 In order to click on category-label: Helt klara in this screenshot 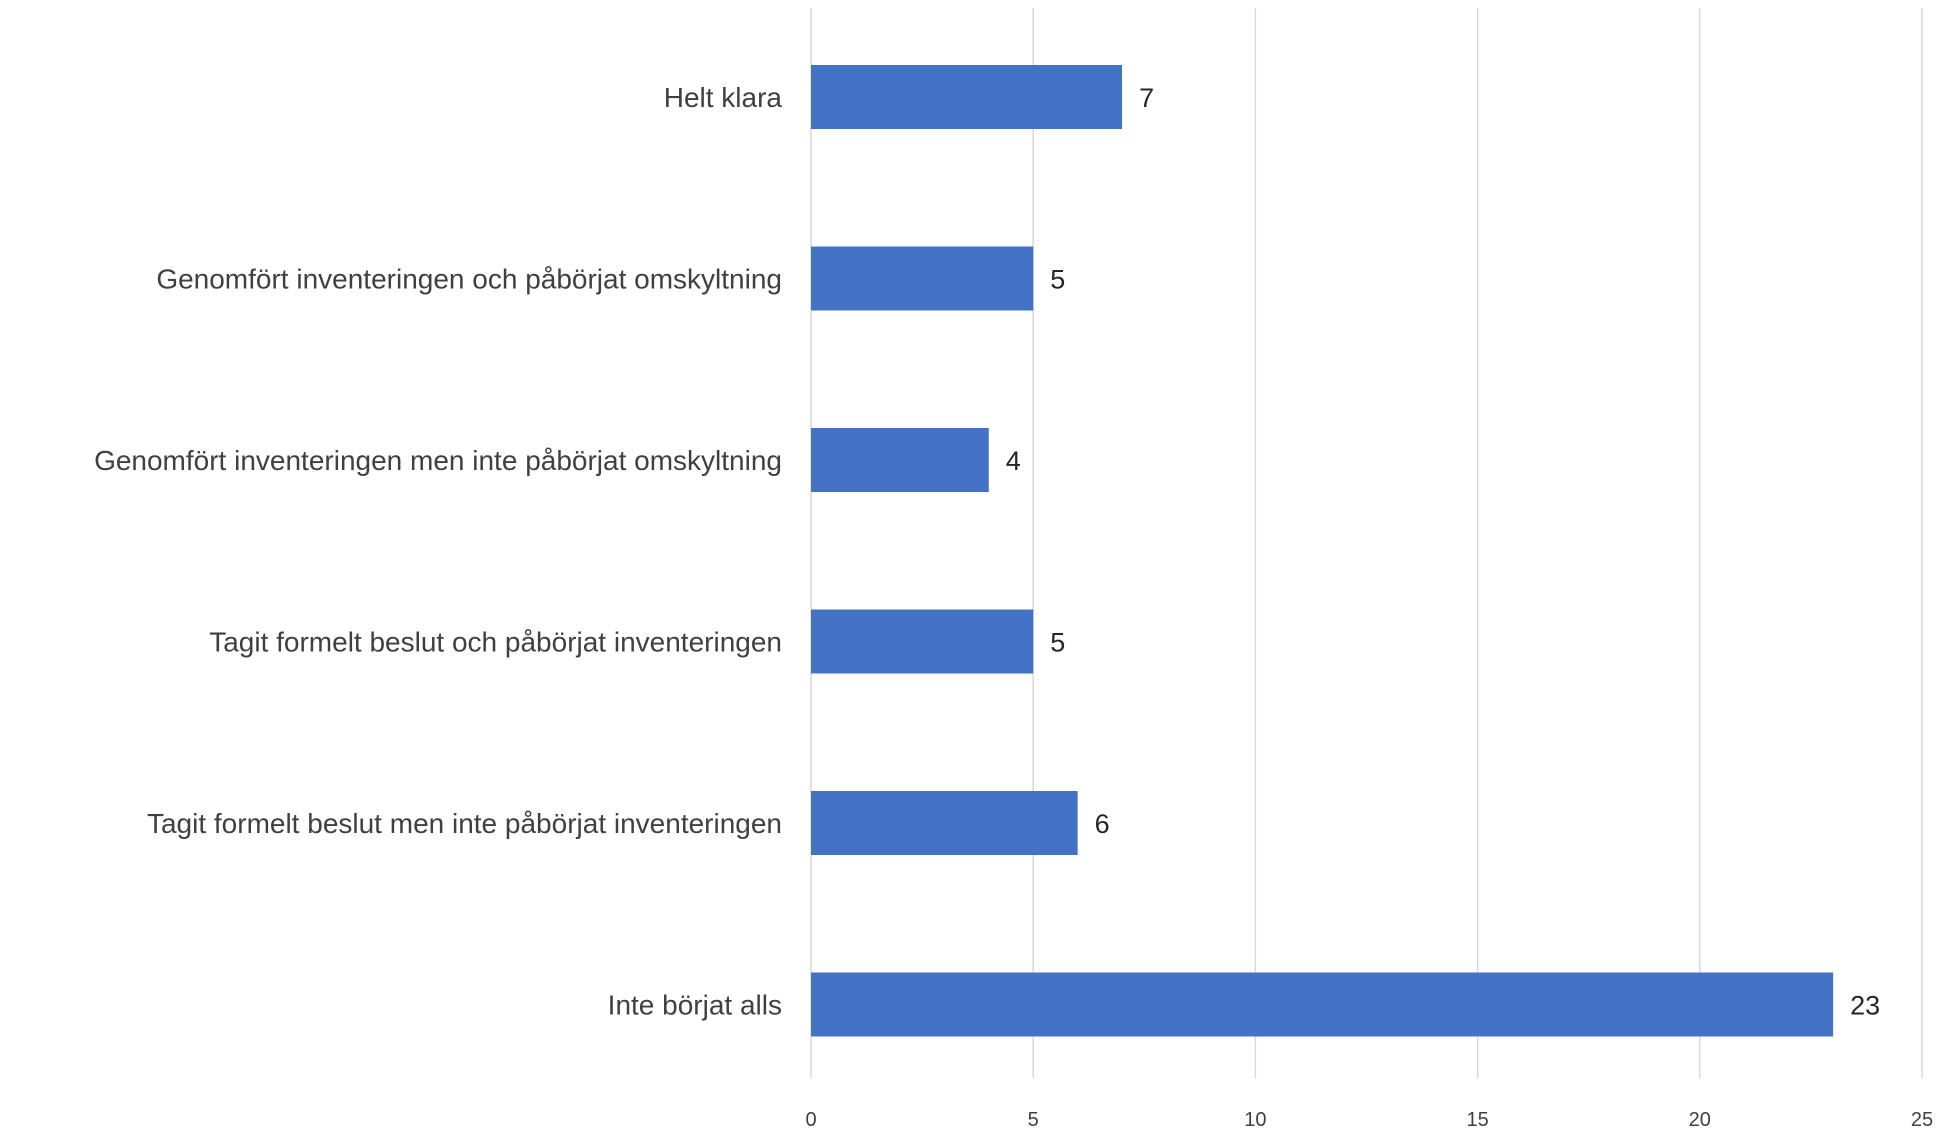, I will do `click(723, 97)`.